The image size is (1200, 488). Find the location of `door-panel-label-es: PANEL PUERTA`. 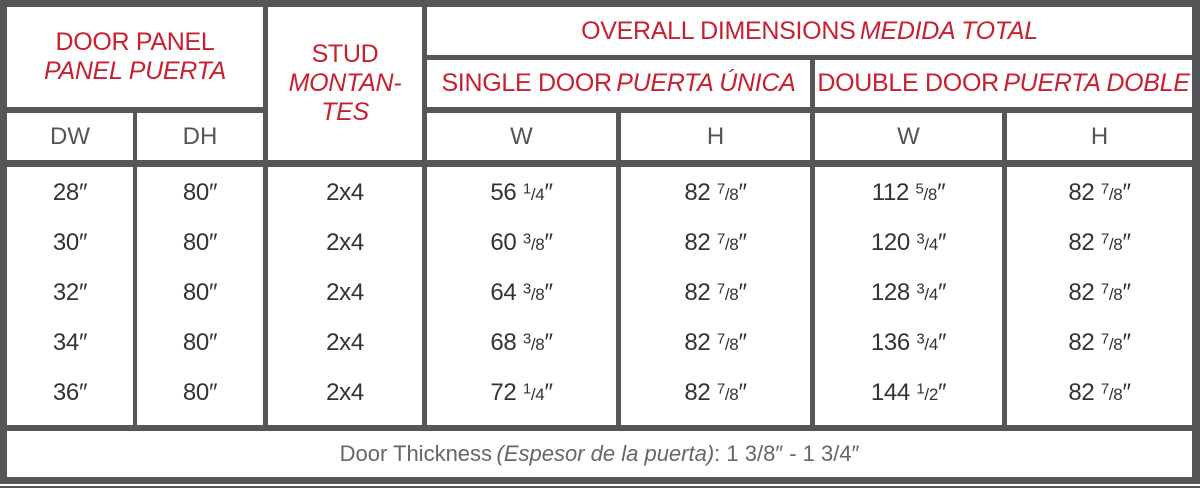

door-panel-label-es: PANEL PUERTA is located at coordinates (135, 71).